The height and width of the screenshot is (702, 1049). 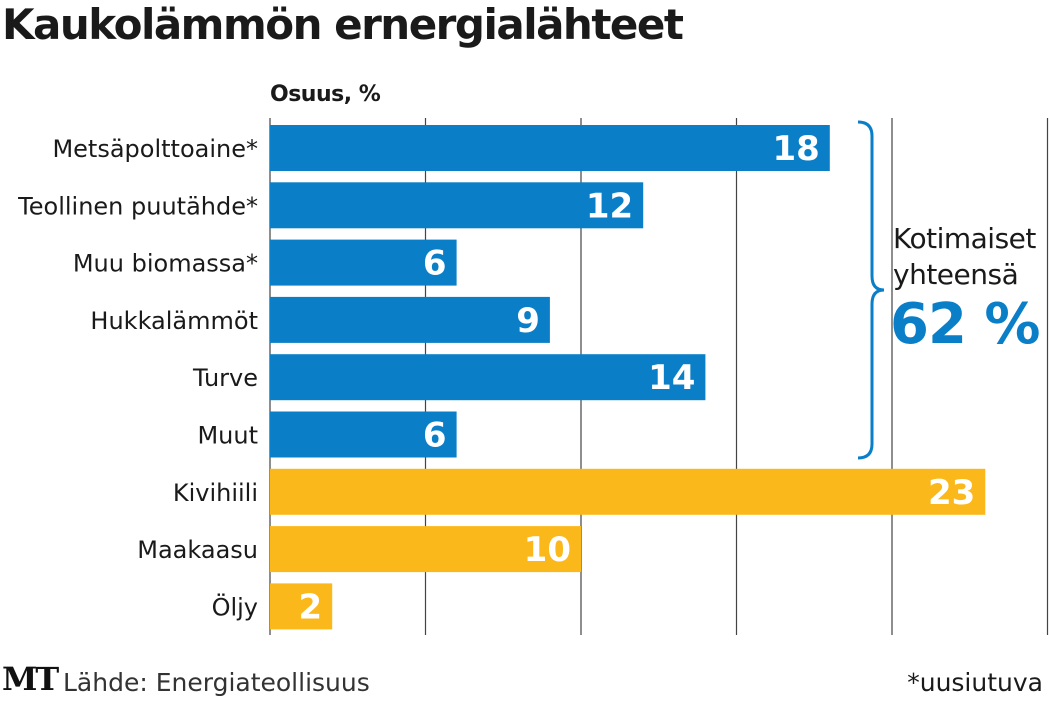 I want to click on axis-unit-label: Osuus, %, so click(x=325, y=94).